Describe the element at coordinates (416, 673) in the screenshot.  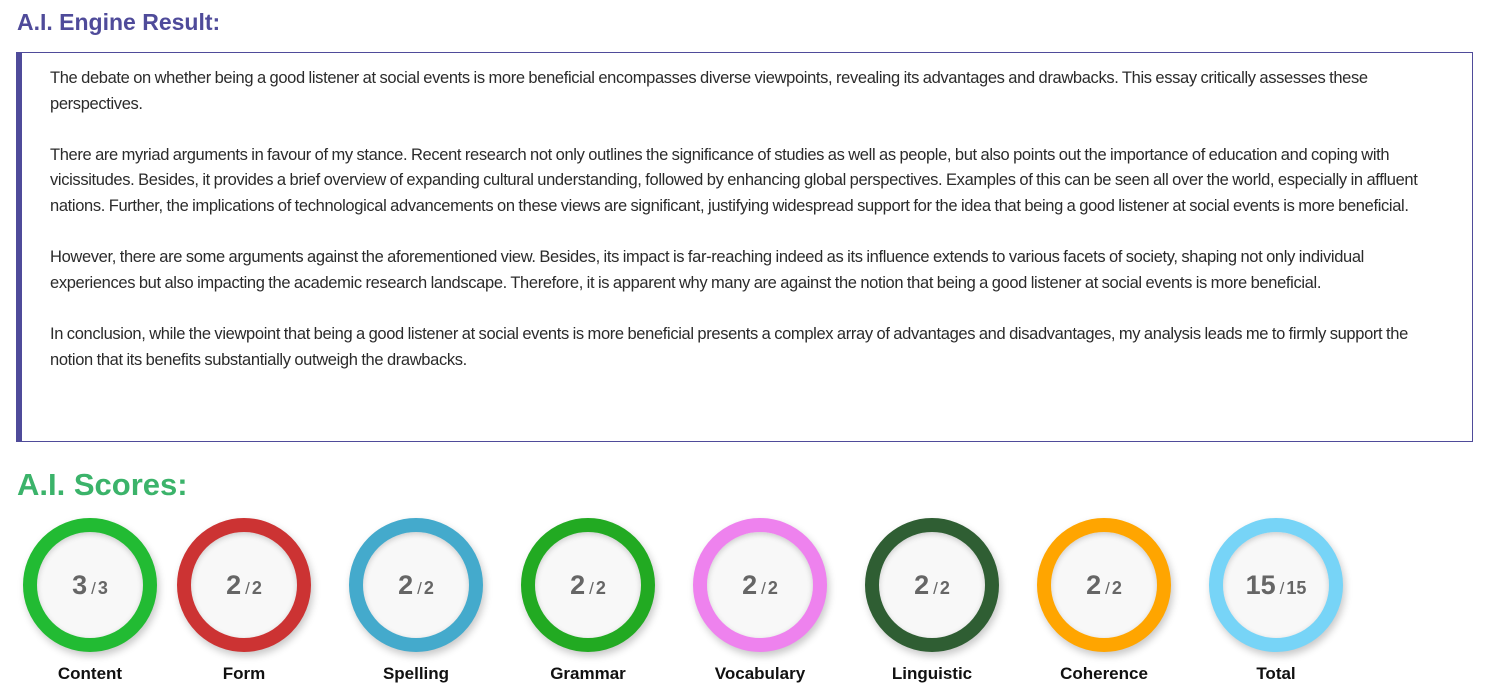
I see `score-label-spelling: Spelling` at that location.